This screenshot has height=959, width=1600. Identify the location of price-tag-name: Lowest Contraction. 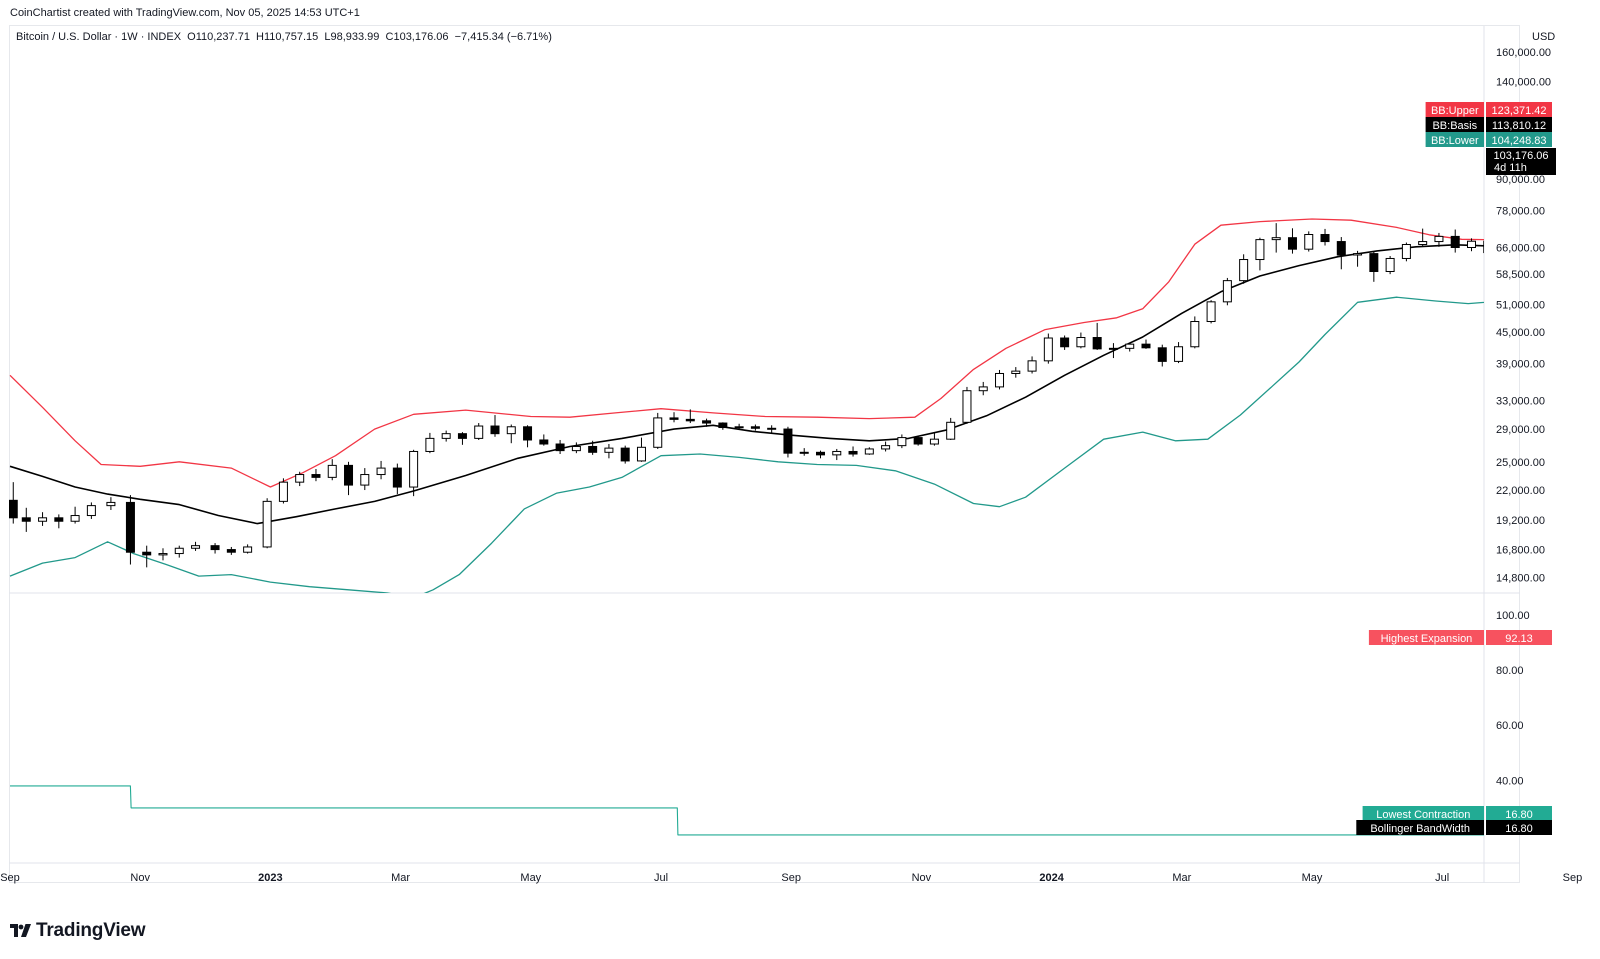
(1423, 815).